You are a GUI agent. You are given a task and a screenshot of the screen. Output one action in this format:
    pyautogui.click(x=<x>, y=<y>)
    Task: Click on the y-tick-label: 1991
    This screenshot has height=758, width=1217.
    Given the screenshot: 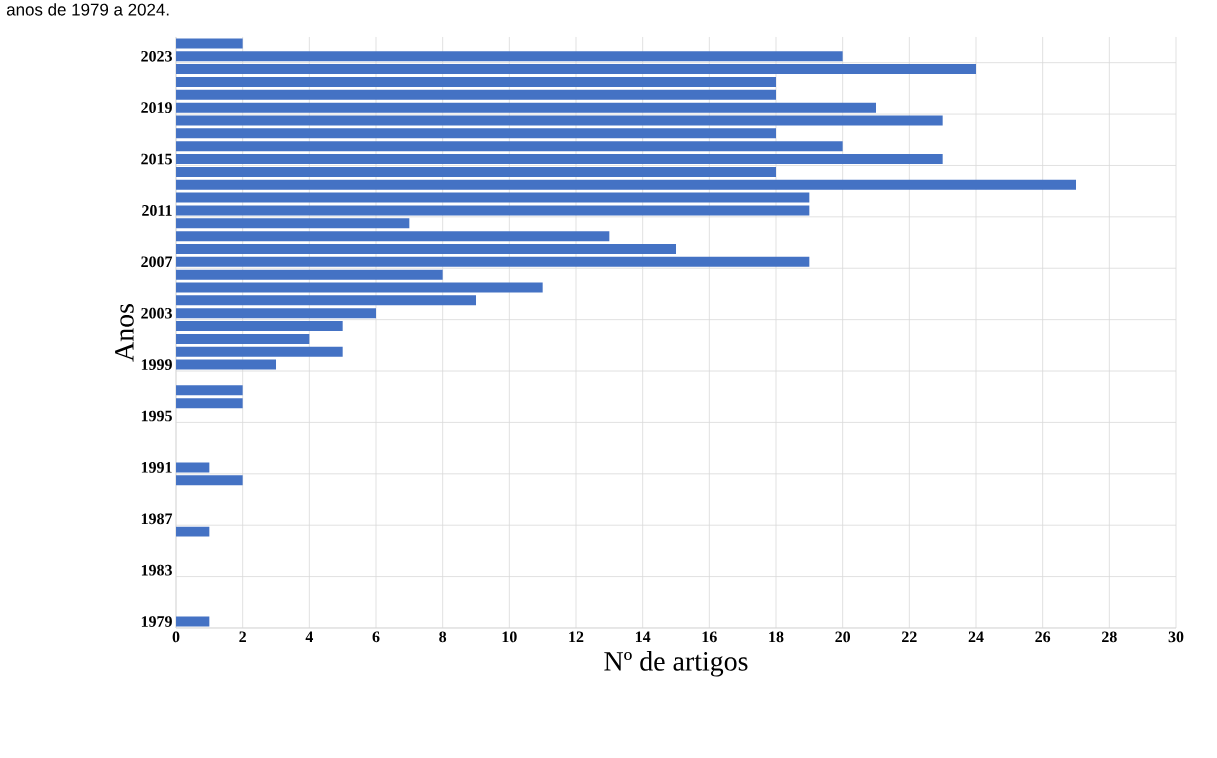 What is the action you would take?
    pyautogui.click(x=156, y=467)
    